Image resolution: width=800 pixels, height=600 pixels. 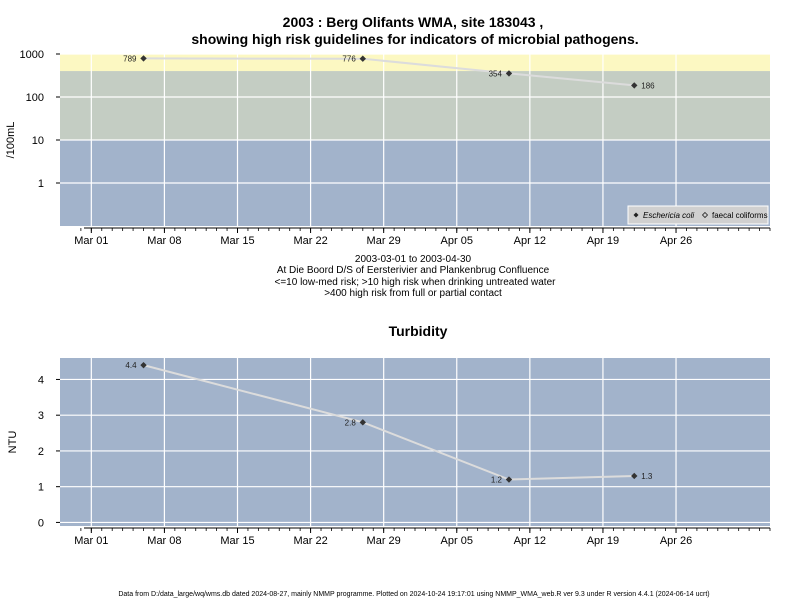 What do you see at coordinates (648, 85) in the screenshot?
I see `data-label: 186` at bounding box center [648, 85].